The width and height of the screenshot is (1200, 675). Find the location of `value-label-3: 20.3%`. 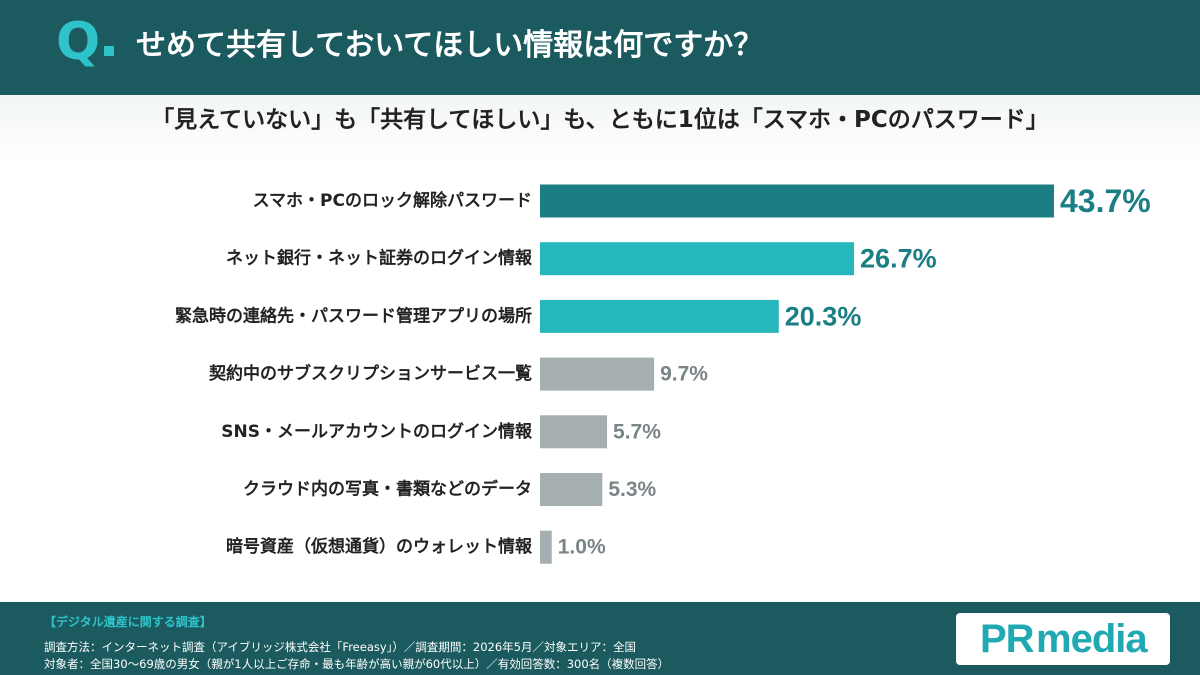

value-label-3: 20.3% is located at coordinates (823, 316).